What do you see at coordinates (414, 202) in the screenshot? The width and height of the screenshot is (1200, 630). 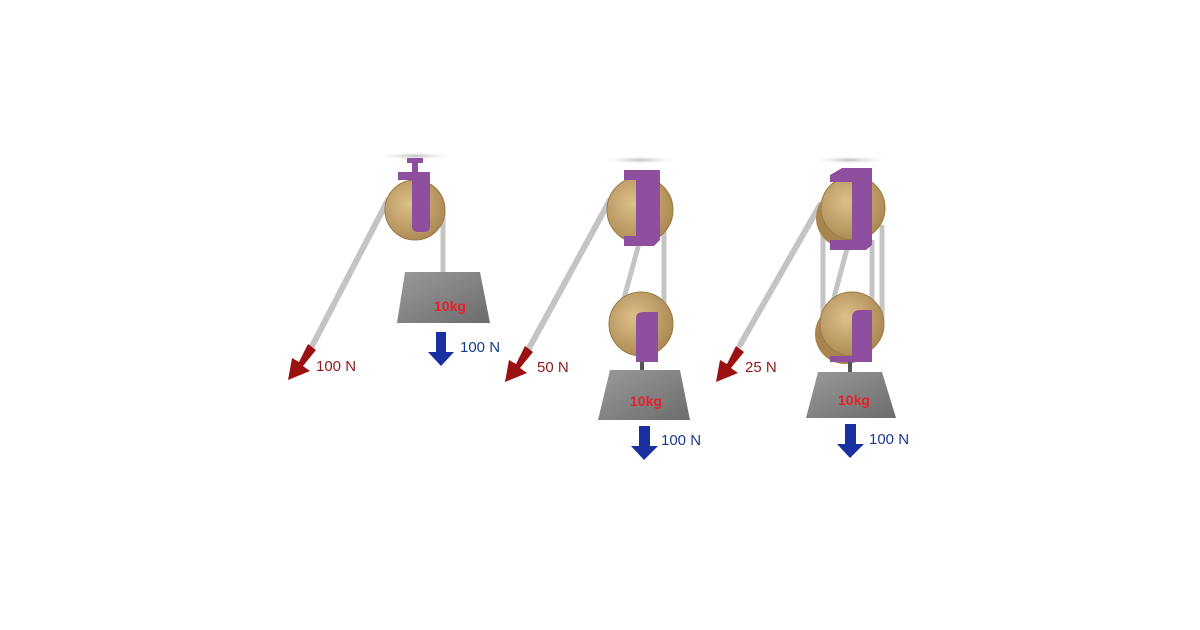 I see `pulley-bracket` at bounding box center [414, 202].